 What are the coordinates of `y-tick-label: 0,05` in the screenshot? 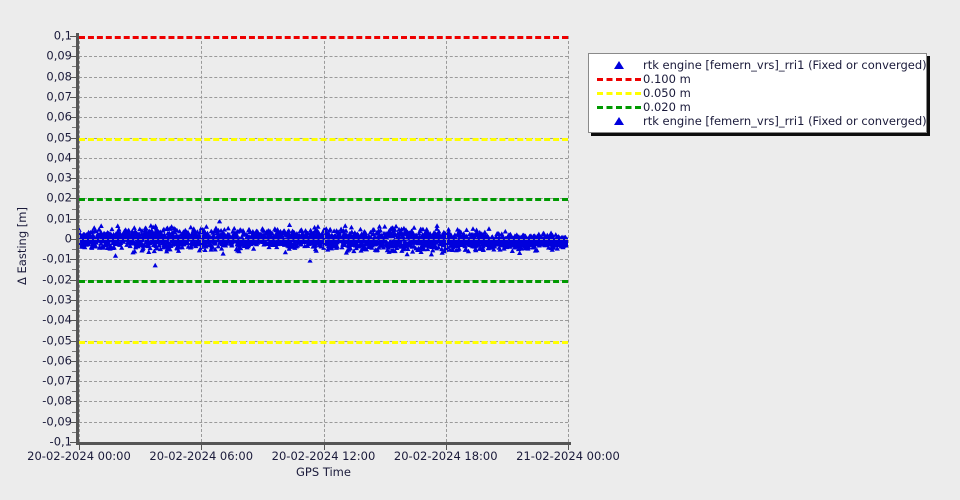 It's located at (59, 137).